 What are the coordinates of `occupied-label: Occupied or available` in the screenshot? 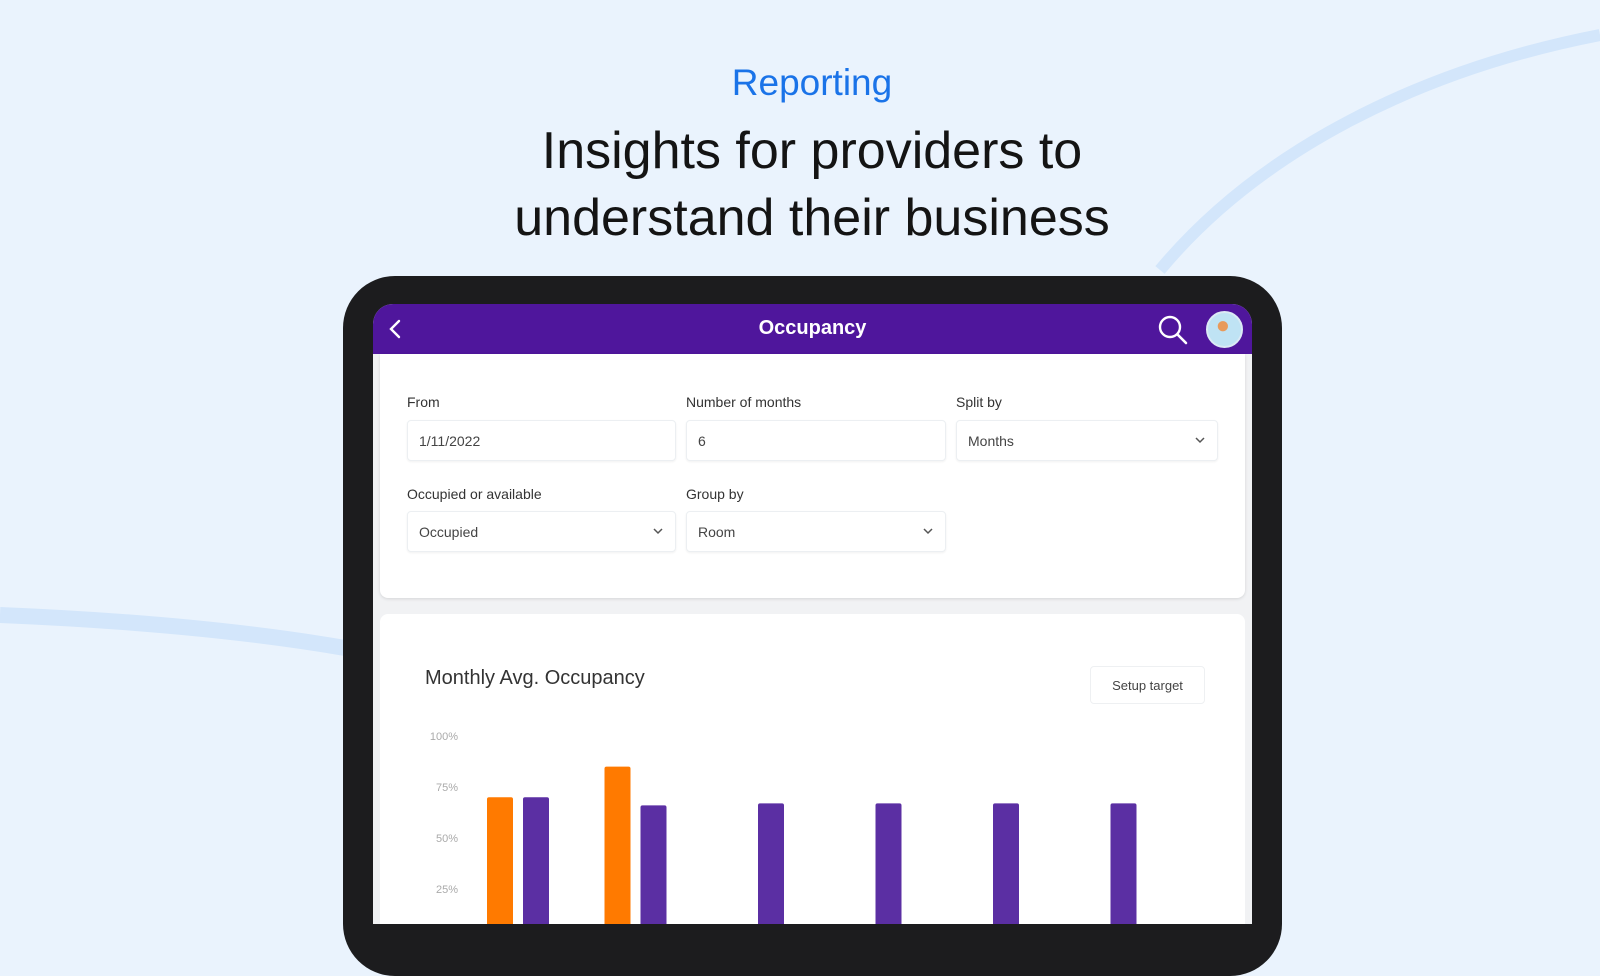 It's located at (474, 494).